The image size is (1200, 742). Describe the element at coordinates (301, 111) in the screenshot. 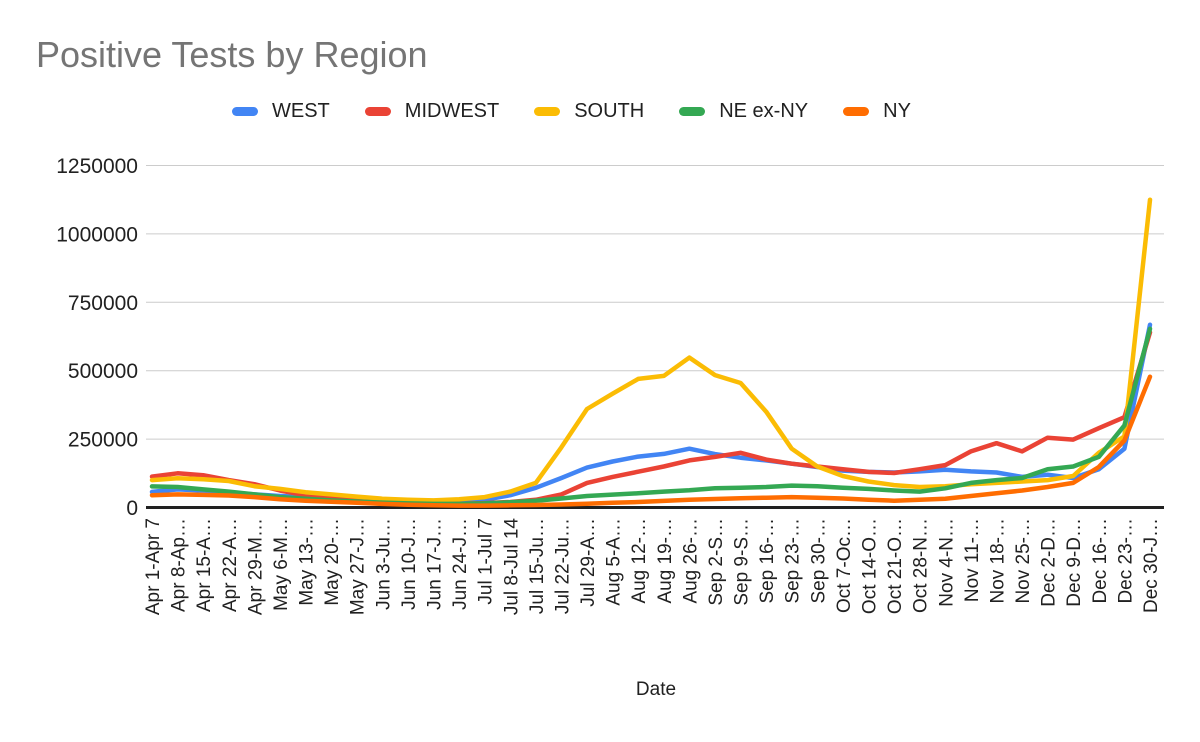

I see `legend-label: WEST` at that location.